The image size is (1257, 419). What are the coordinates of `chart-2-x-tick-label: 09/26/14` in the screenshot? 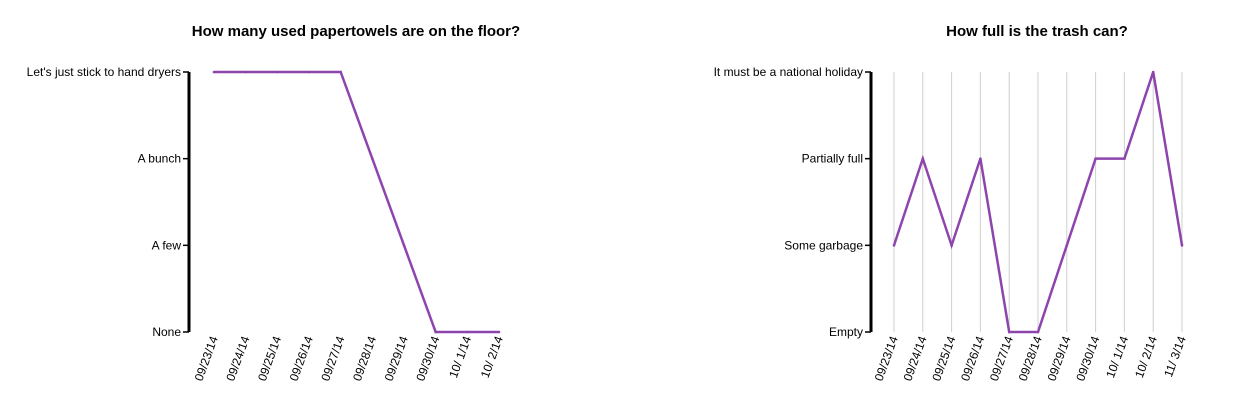 It's located at (972, 358).